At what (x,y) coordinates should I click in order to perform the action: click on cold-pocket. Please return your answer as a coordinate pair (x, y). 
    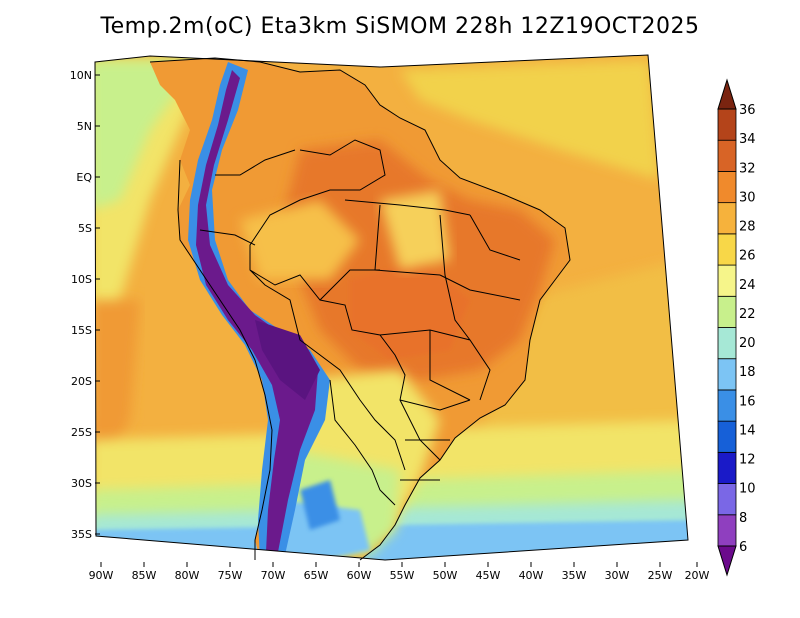
    Looking at the image, I should click on (320, 505).